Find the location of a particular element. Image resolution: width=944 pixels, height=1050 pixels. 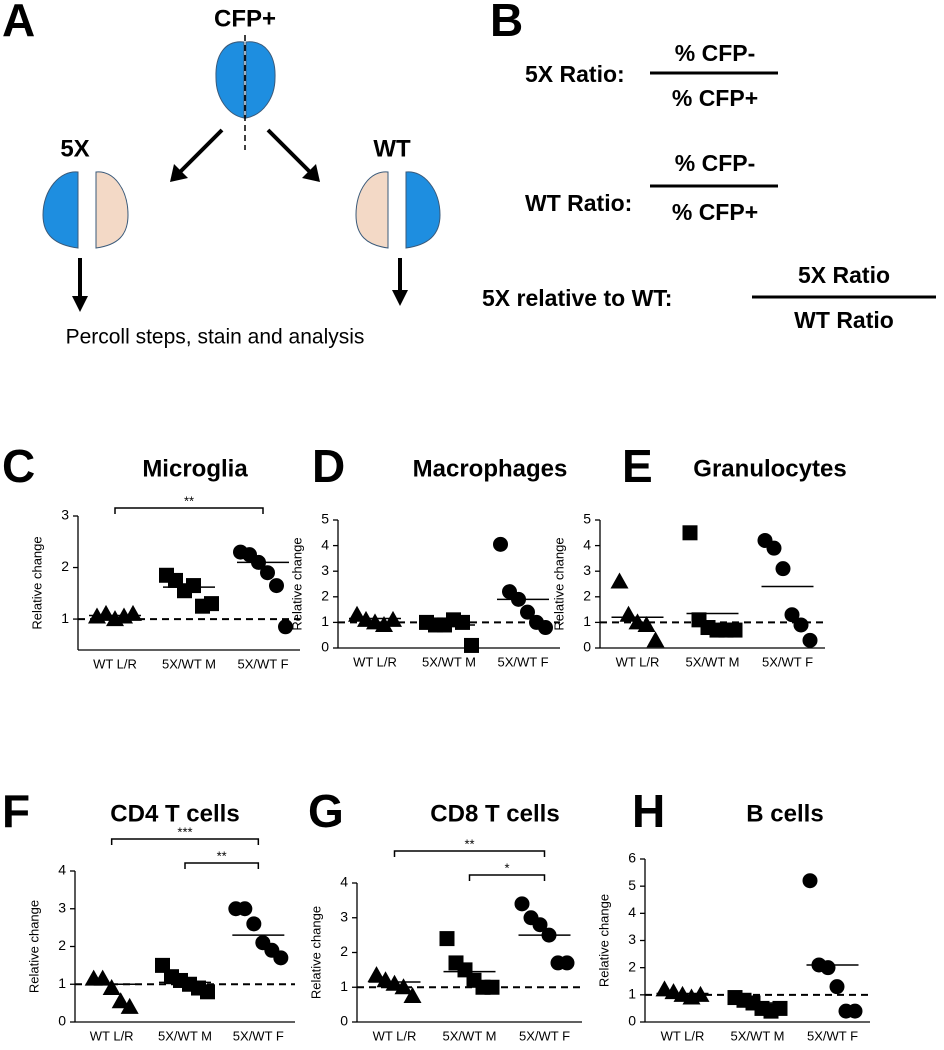

panel-letter: H is located at coordinates (648, 811).